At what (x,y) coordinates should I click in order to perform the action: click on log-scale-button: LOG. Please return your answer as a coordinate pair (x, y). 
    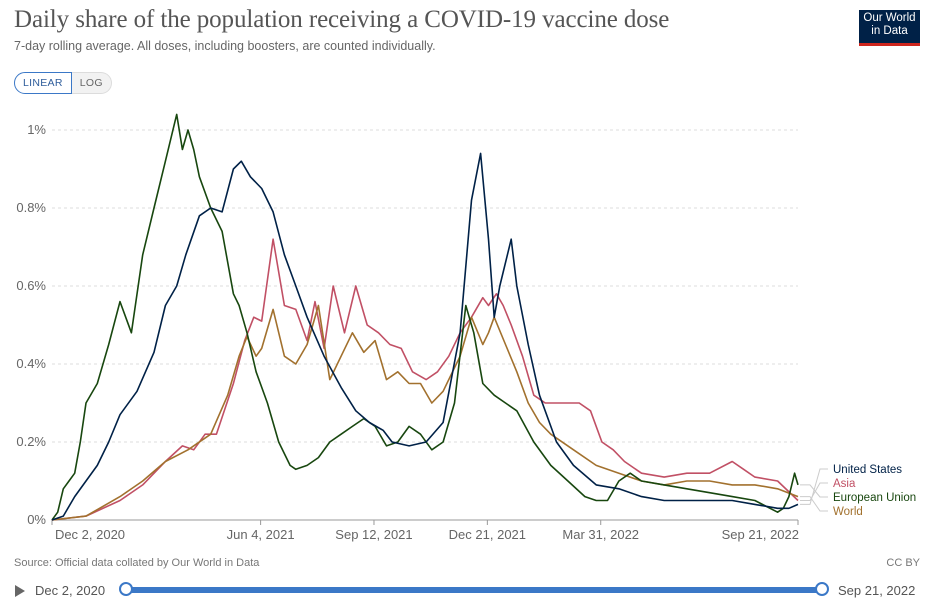
    Looking at the image, I should click on (91, 83).